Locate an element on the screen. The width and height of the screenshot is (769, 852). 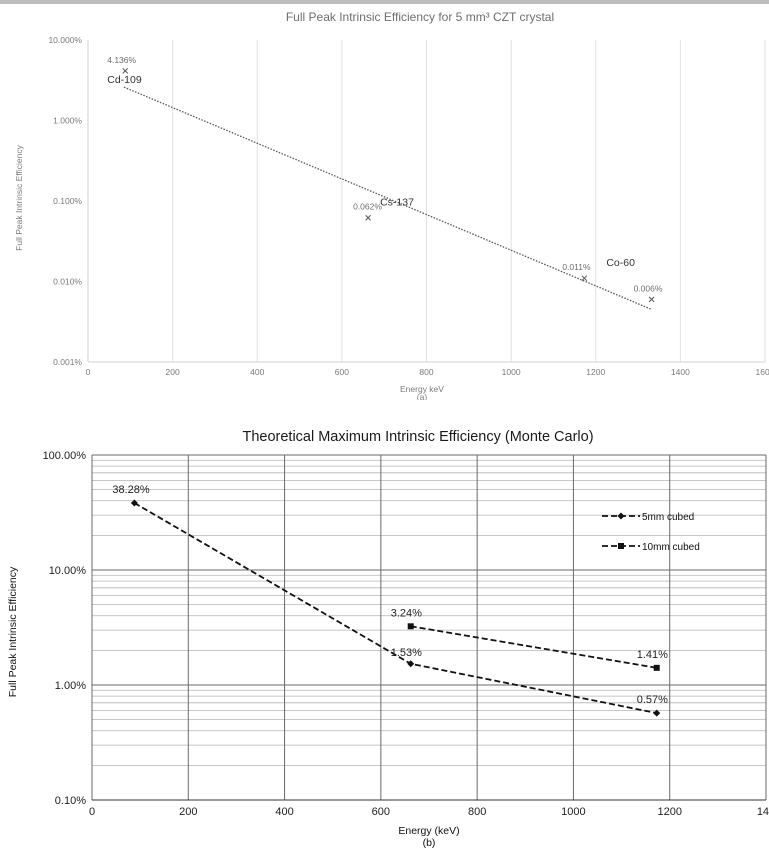
top-border is located at coordinates (384, 2).